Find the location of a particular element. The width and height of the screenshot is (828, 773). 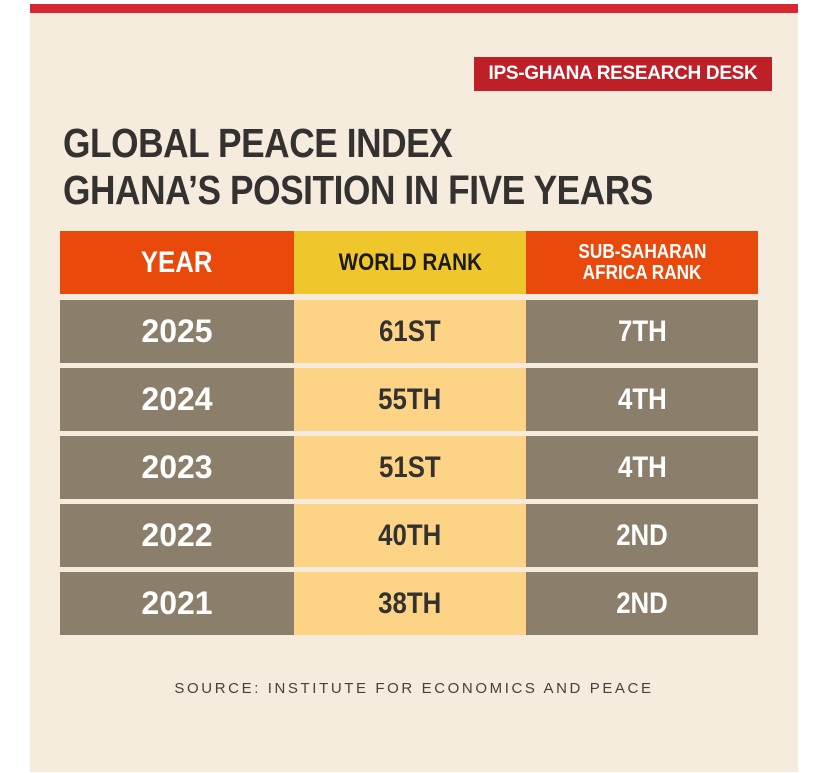

table-row: 2022 40TH 2ND is located at coordinates (409, 535).